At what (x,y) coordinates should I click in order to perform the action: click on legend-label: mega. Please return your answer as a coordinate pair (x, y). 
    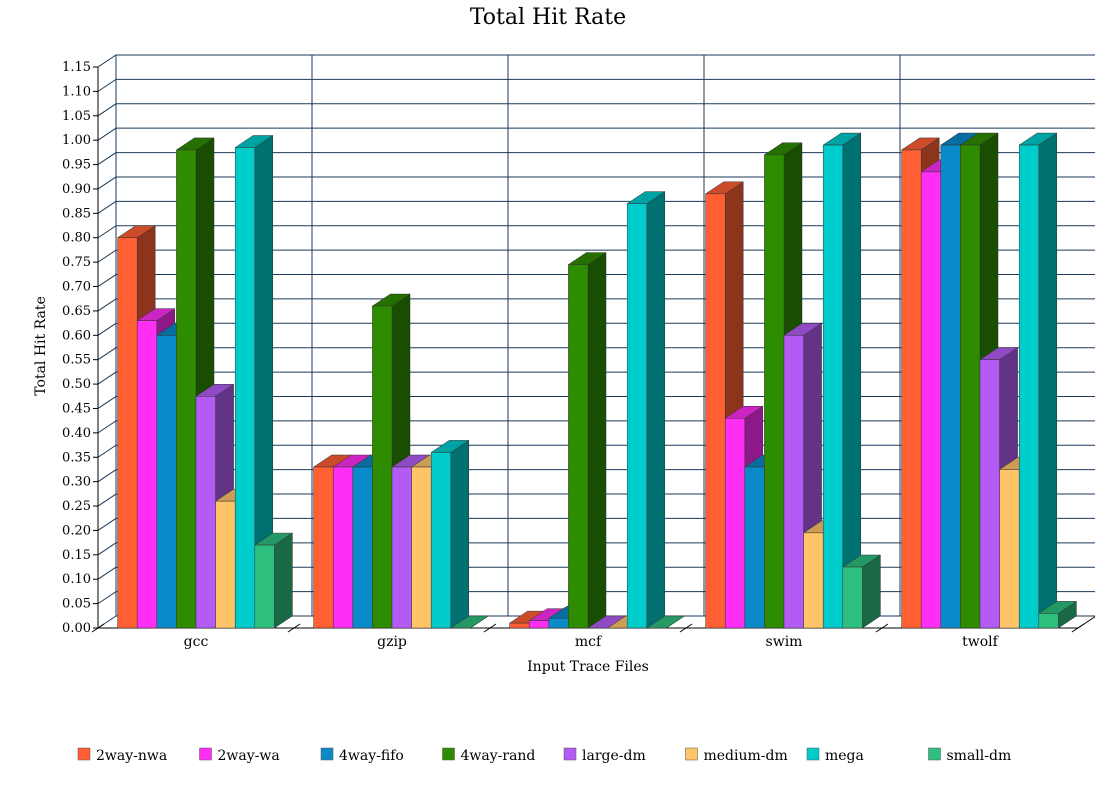
    Looking at the image, I should click on (844, 756).